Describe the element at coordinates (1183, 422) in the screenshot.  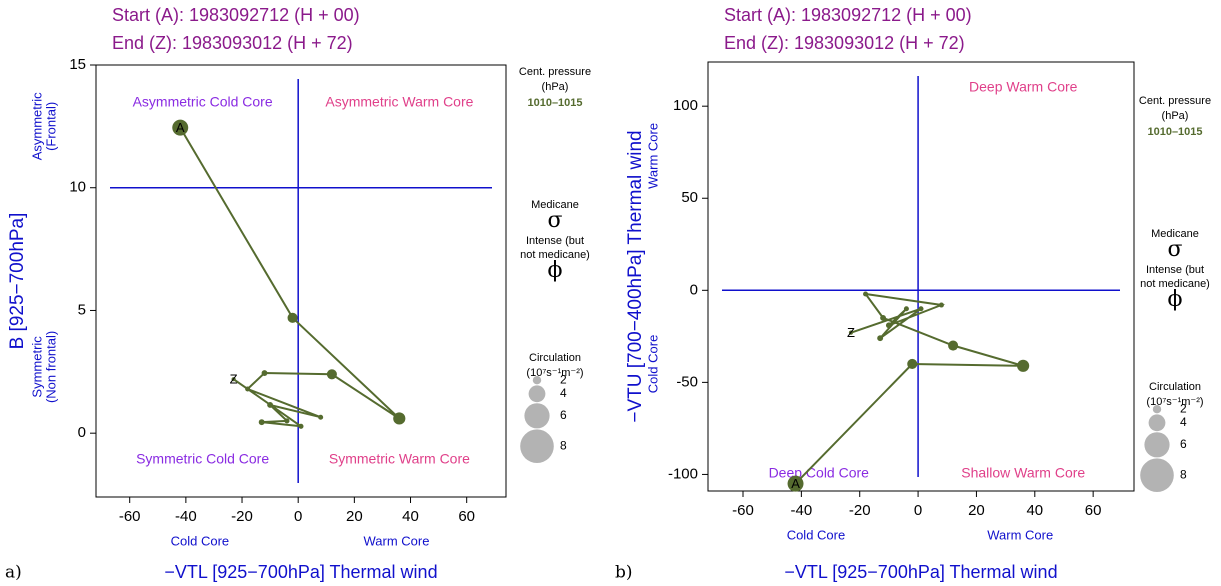
I see `size-legend-label: 4` at that location.